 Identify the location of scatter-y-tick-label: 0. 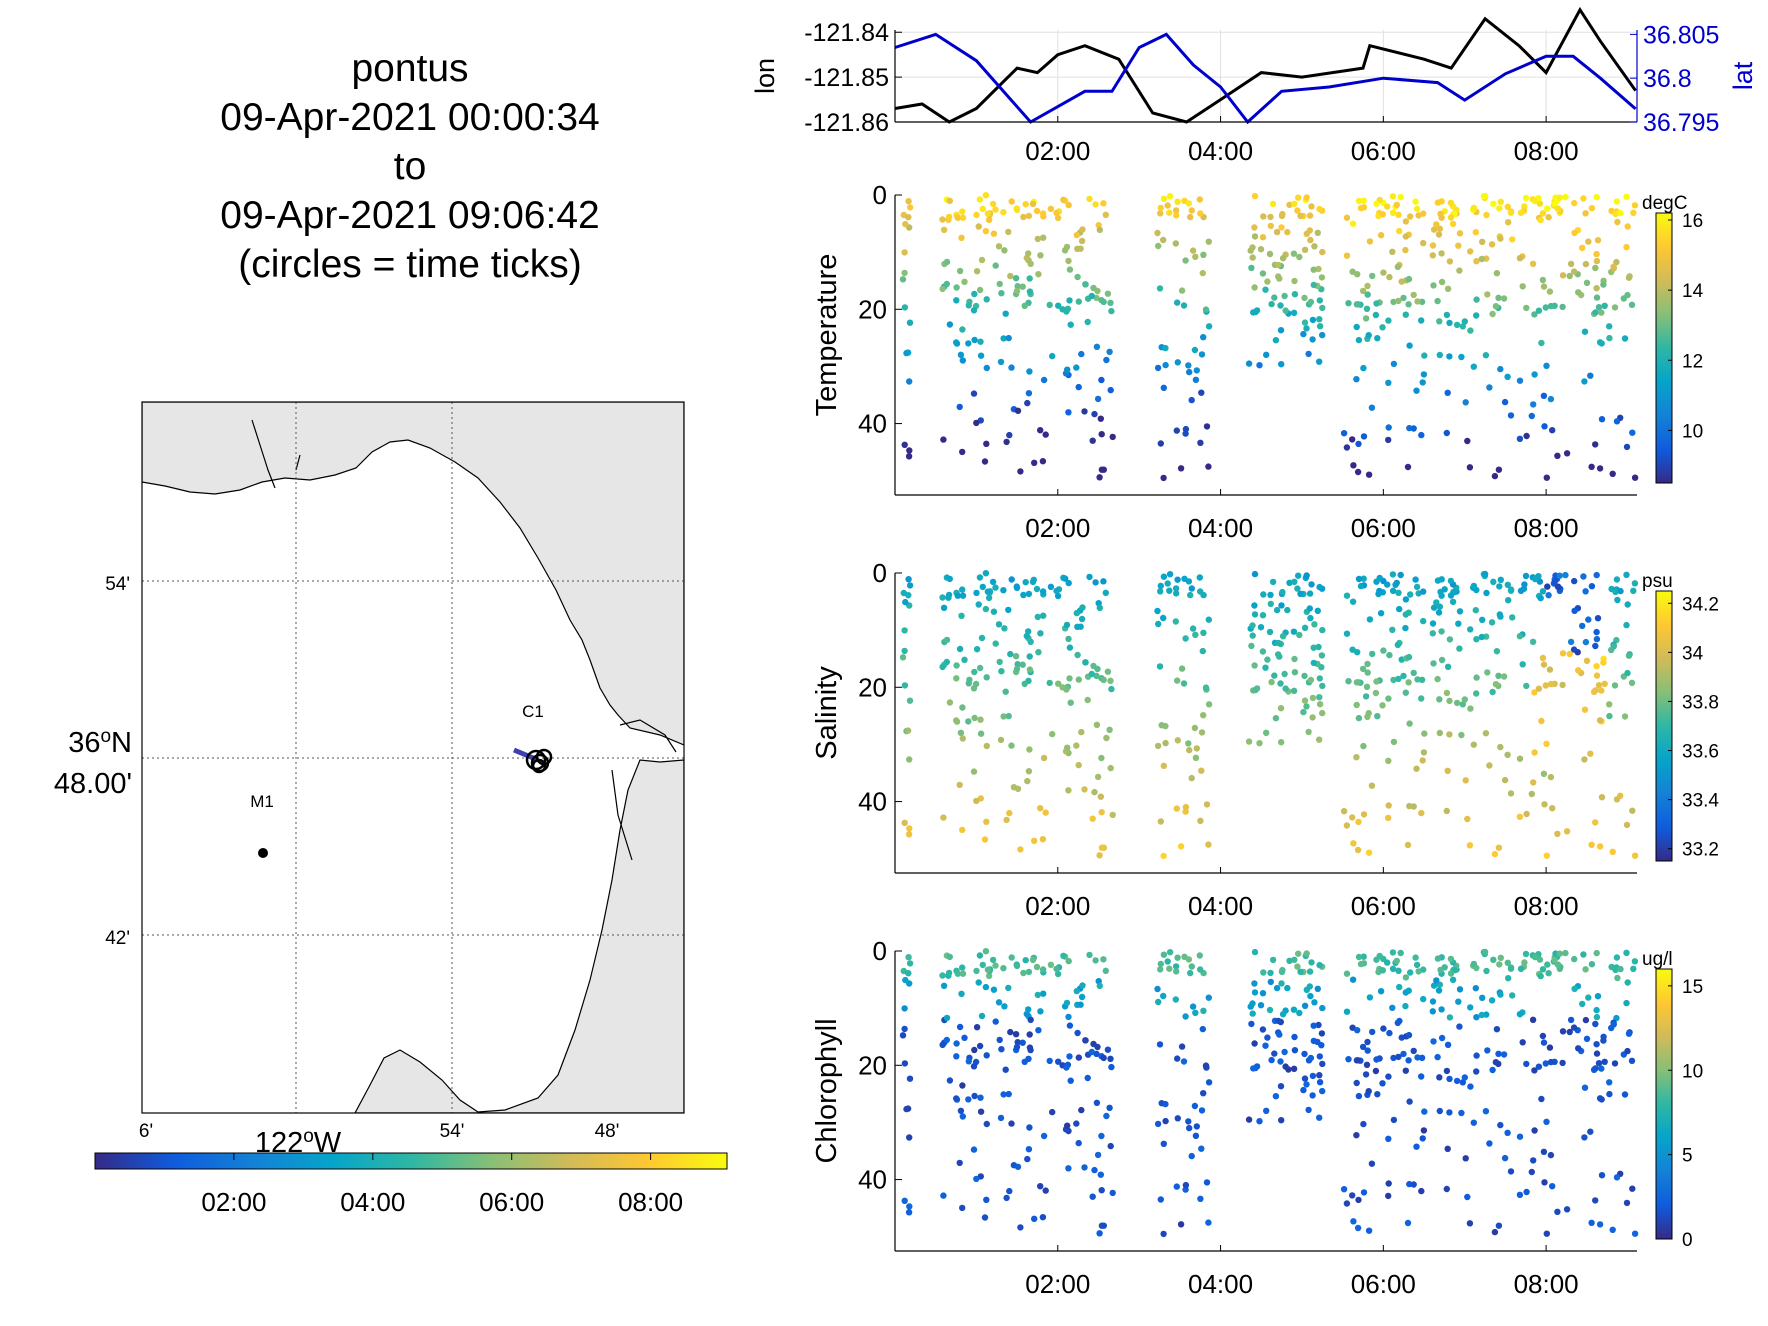
(880, 573).